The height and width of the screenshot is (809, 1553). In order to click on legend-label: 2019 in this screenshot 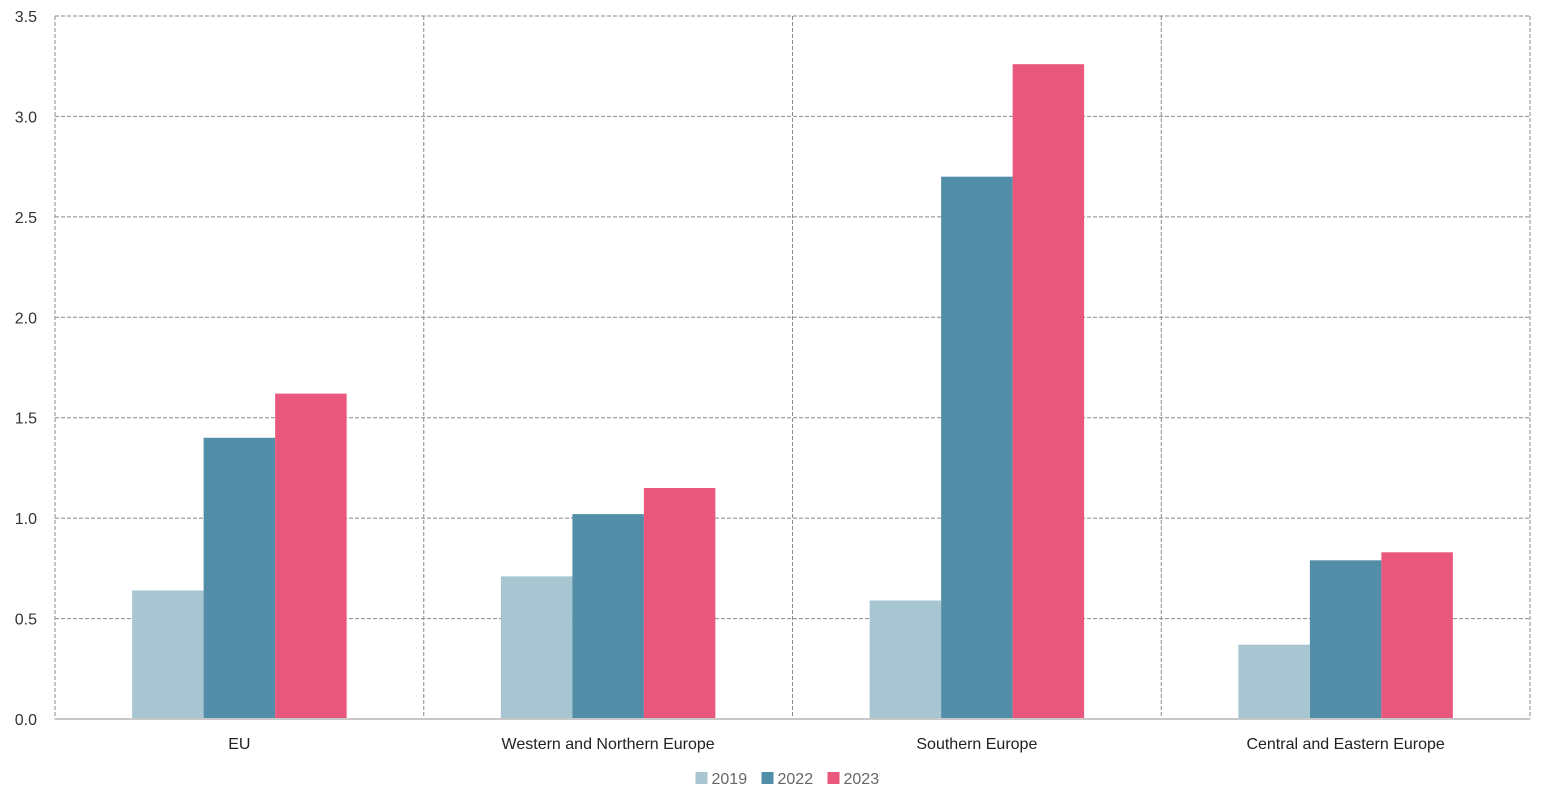, I will do `click(730, 779)`.